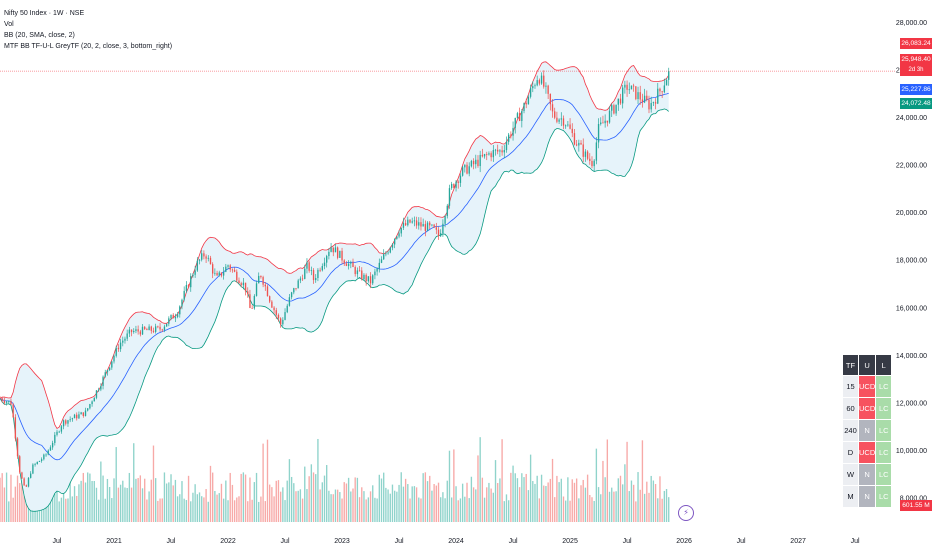 This screenshot has height=550, width=932. What do you see at coordinates (916, 70) in the screenshot?
I see `price-tag: 2d 3h` at bounding box center [916, 70].